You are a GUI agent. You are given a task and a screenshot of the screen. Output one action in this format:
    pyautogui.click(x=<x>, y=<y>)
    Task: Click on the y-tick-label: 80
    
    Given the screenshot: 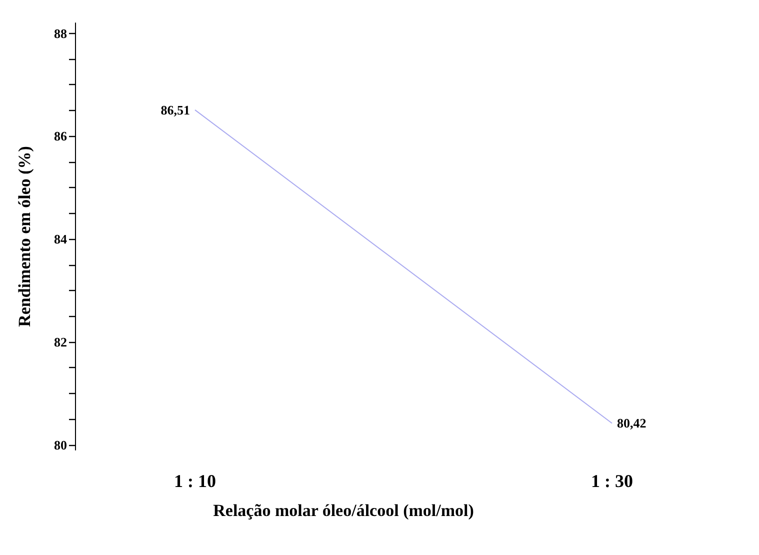 What is the action you would take?
    pyautogui.click(x=60, y=444)
    